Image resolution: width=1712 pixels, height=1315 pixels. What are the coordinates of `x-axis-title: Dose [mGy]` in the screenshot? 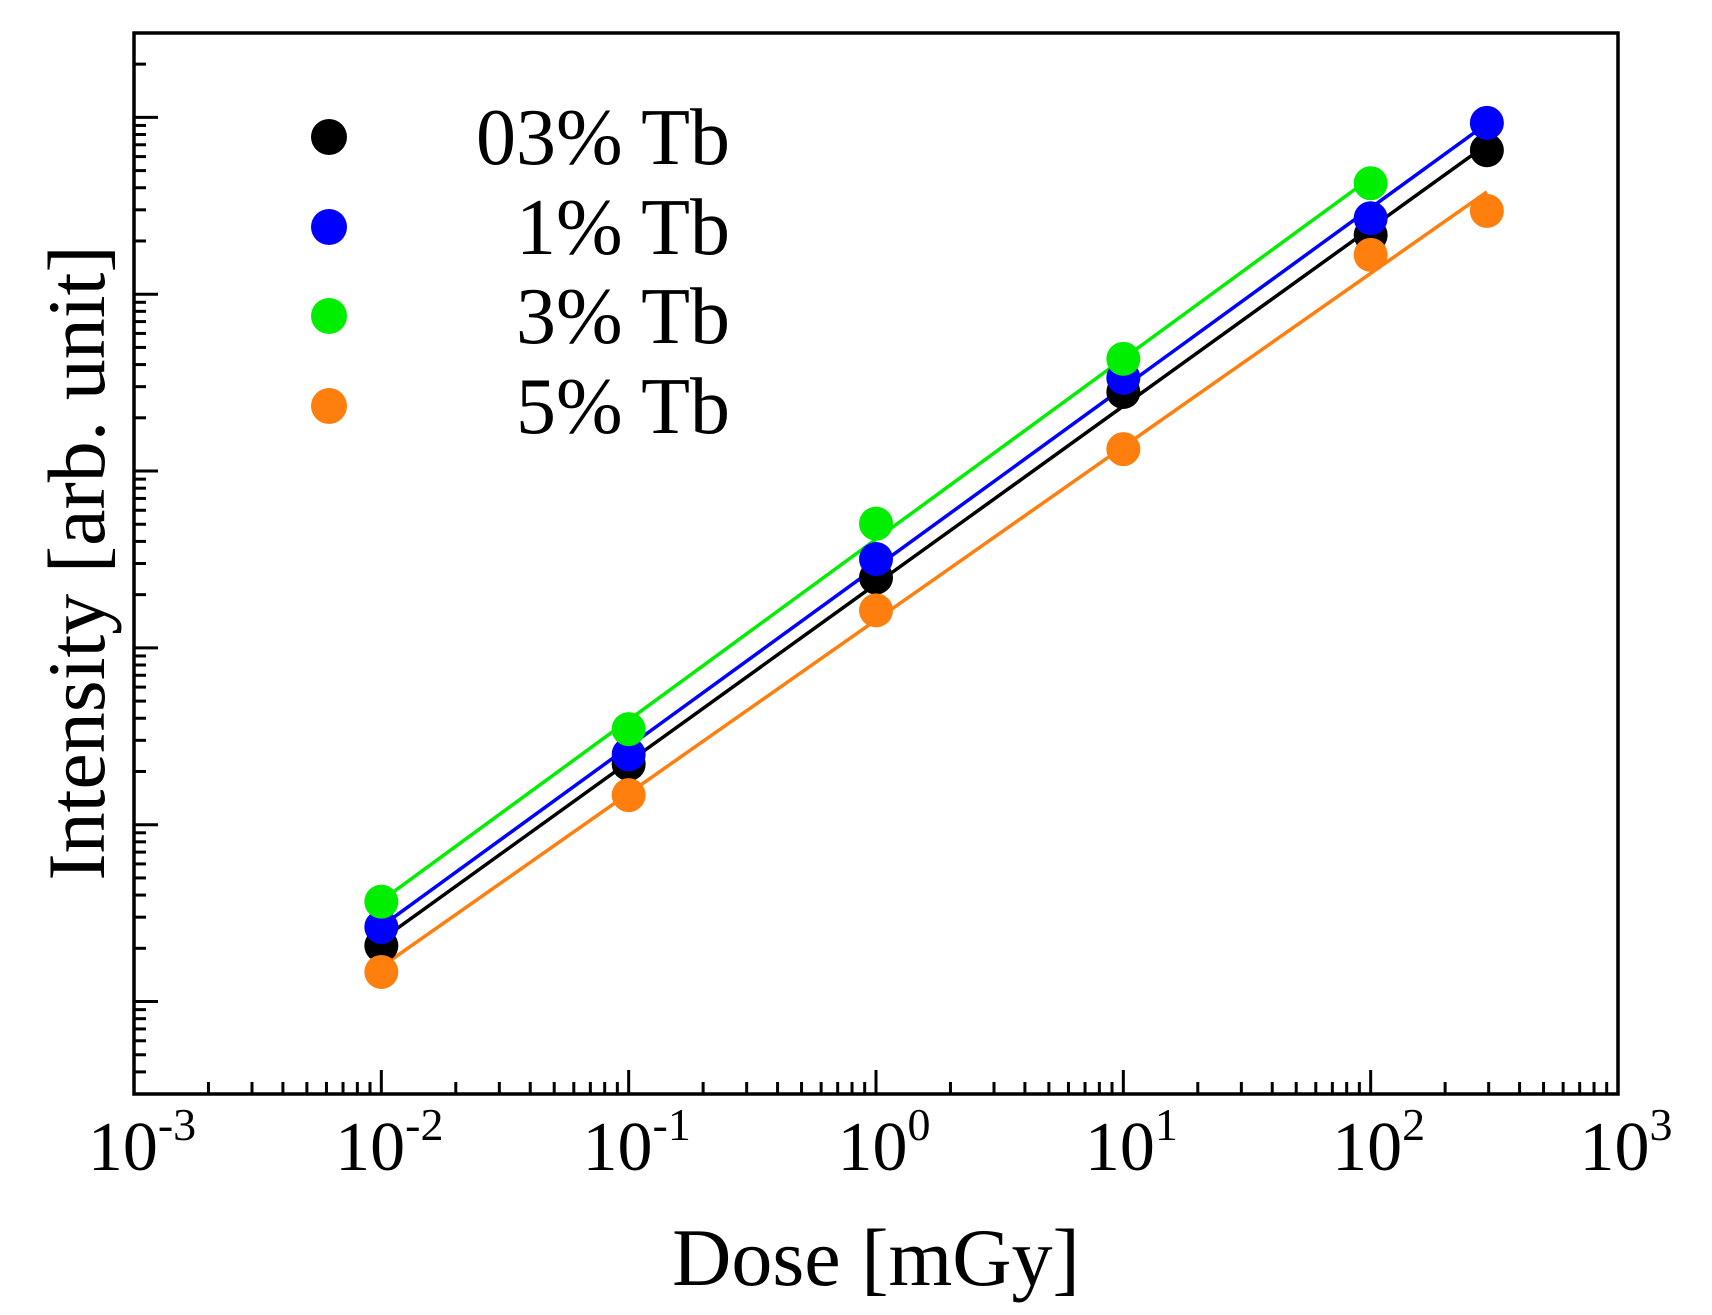 It's located at (876, 1257).